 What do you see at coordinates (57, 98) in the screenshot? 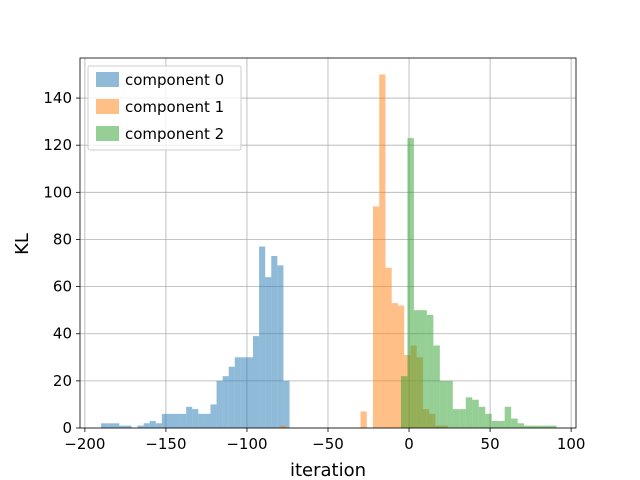
I see `y-tick-label: 140` at bounding box center [57, 98].